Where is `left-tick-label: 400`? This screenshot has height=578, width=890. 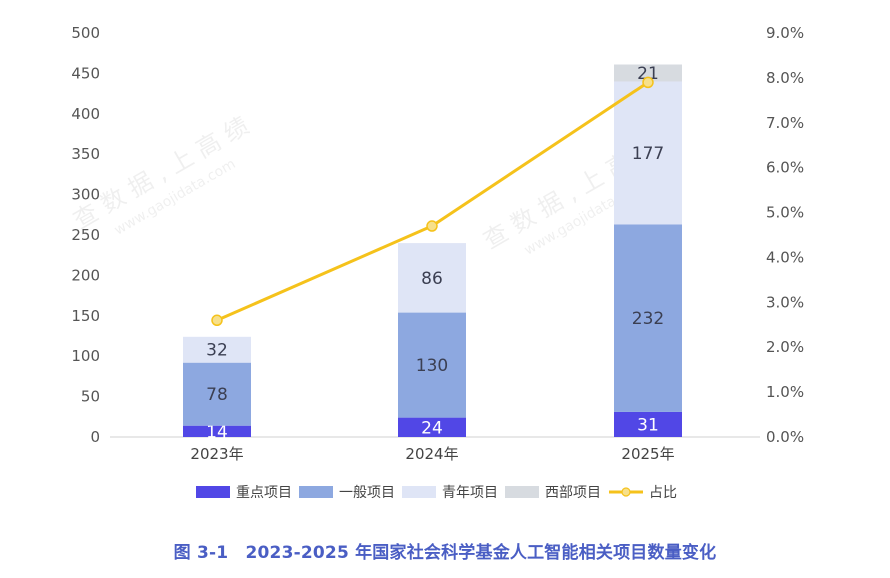 left-tick-label: 400 is located at coordinates (85, 114).